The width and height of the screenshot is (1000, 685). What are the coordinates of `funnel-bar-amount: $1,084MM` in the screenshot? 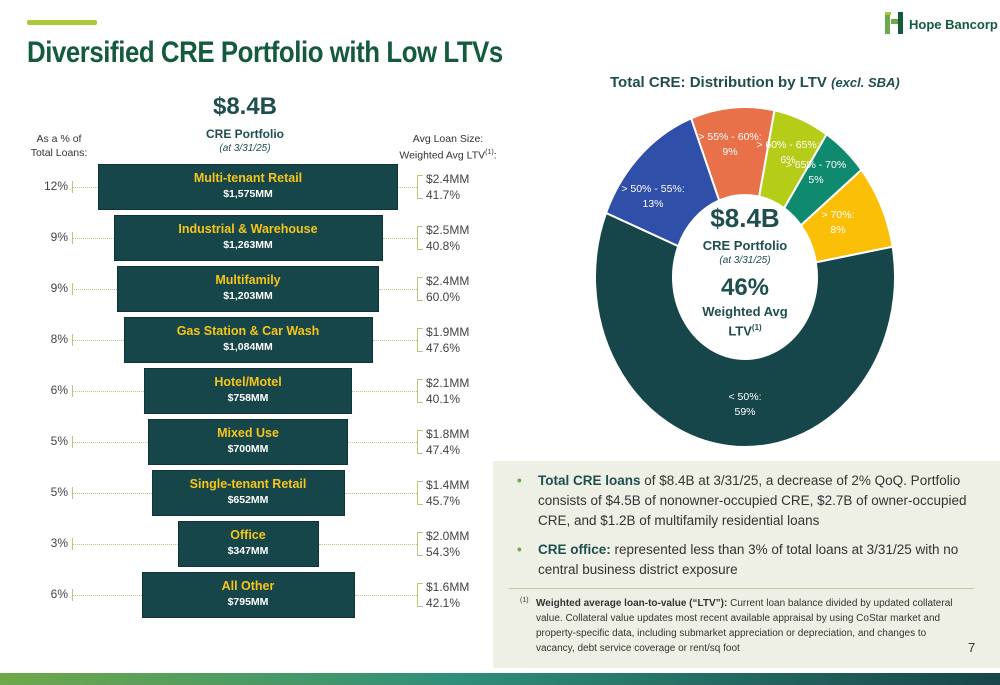 It's located at (248, 347).